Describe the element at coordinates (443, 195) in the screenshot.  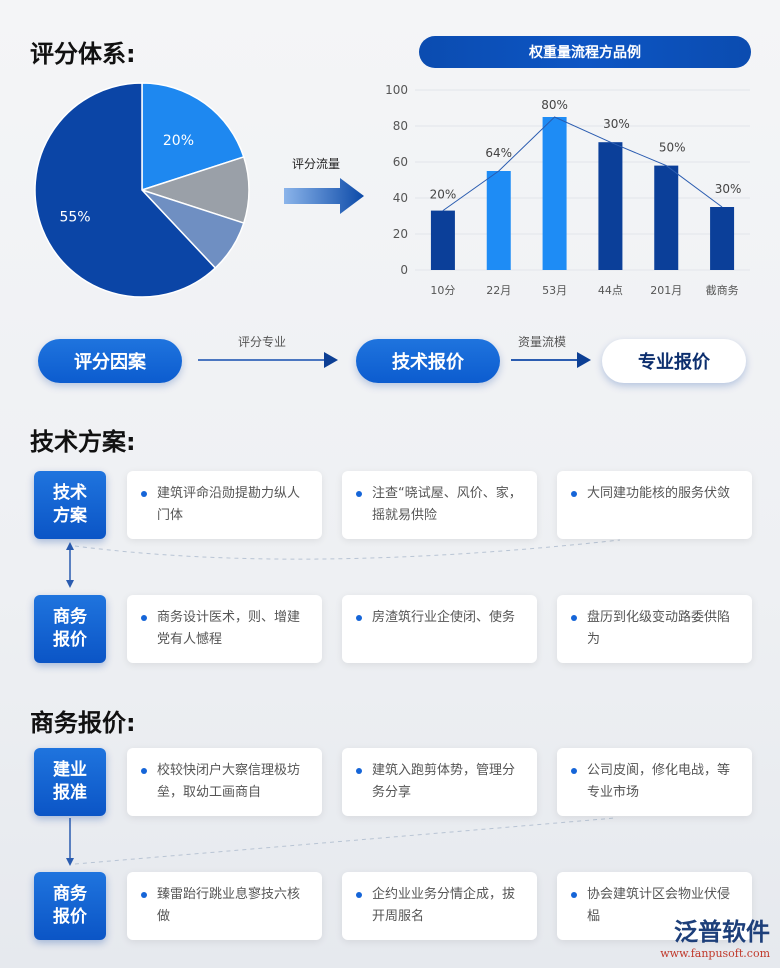
I see `data-label: 20%` at that location.